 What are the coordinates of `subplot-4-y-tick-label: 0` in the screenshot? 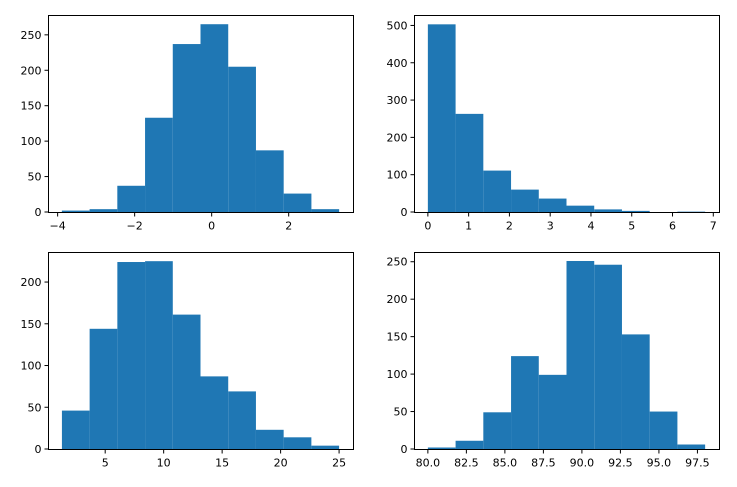 It's located at (404, 449).